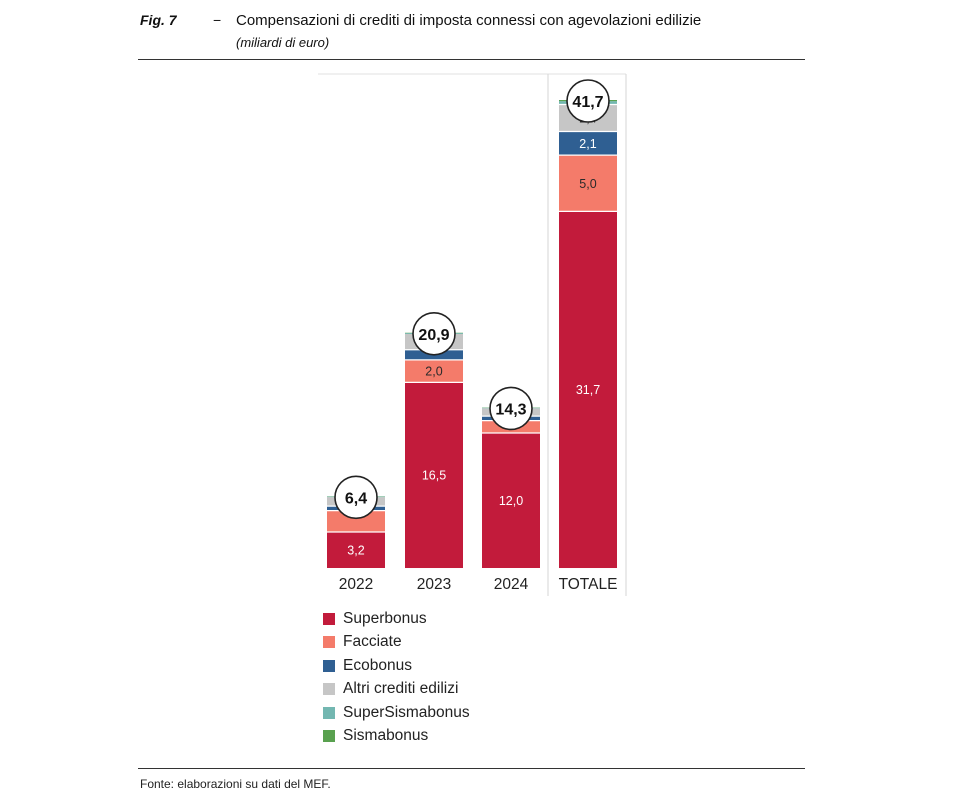  Describe the element at coordinates (406, 712) in the screenshot. I see `legend-label: SuperSismabonus` at that location.